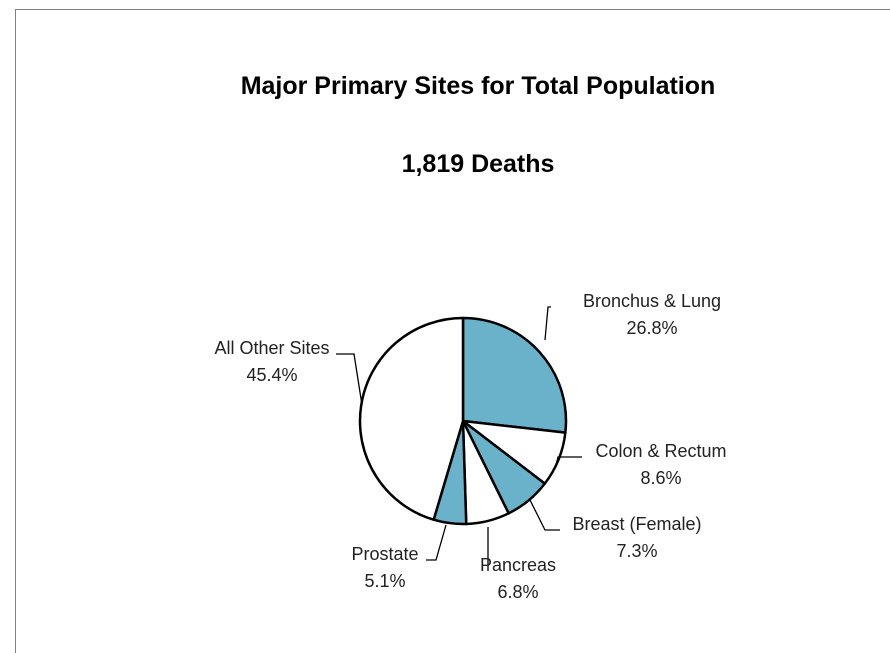 The width and height of the screenshot is (890, 653). What do you see at coordinates (660, 451) in the screenshot?
I see `slice-label-colon-rectum: Colon & Rectum` at bounding box center [660, 451].